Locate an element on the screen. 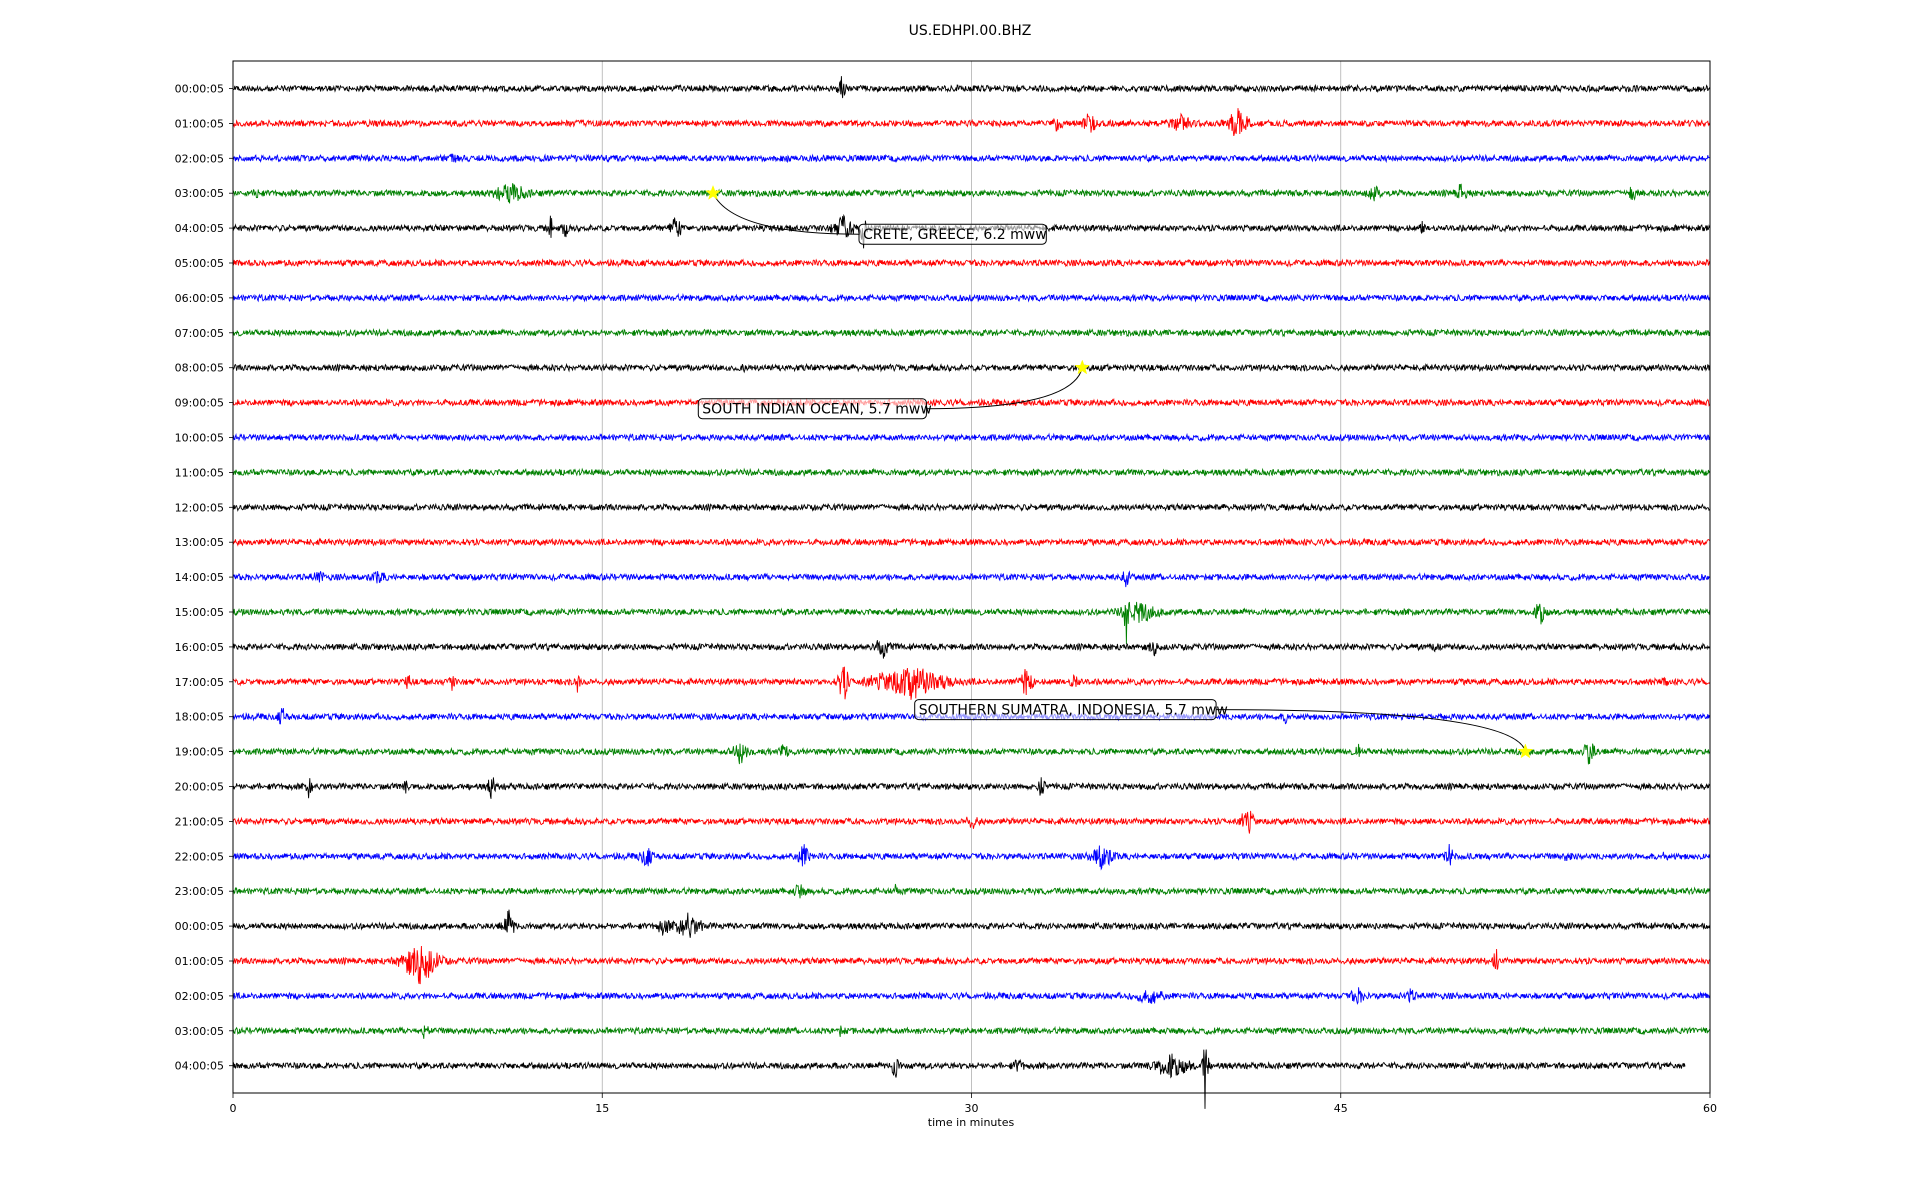 The height and width of the screenshot is (1200, 1920). y-tick-label: 15:00:05 is located at coordinates (199, 612).